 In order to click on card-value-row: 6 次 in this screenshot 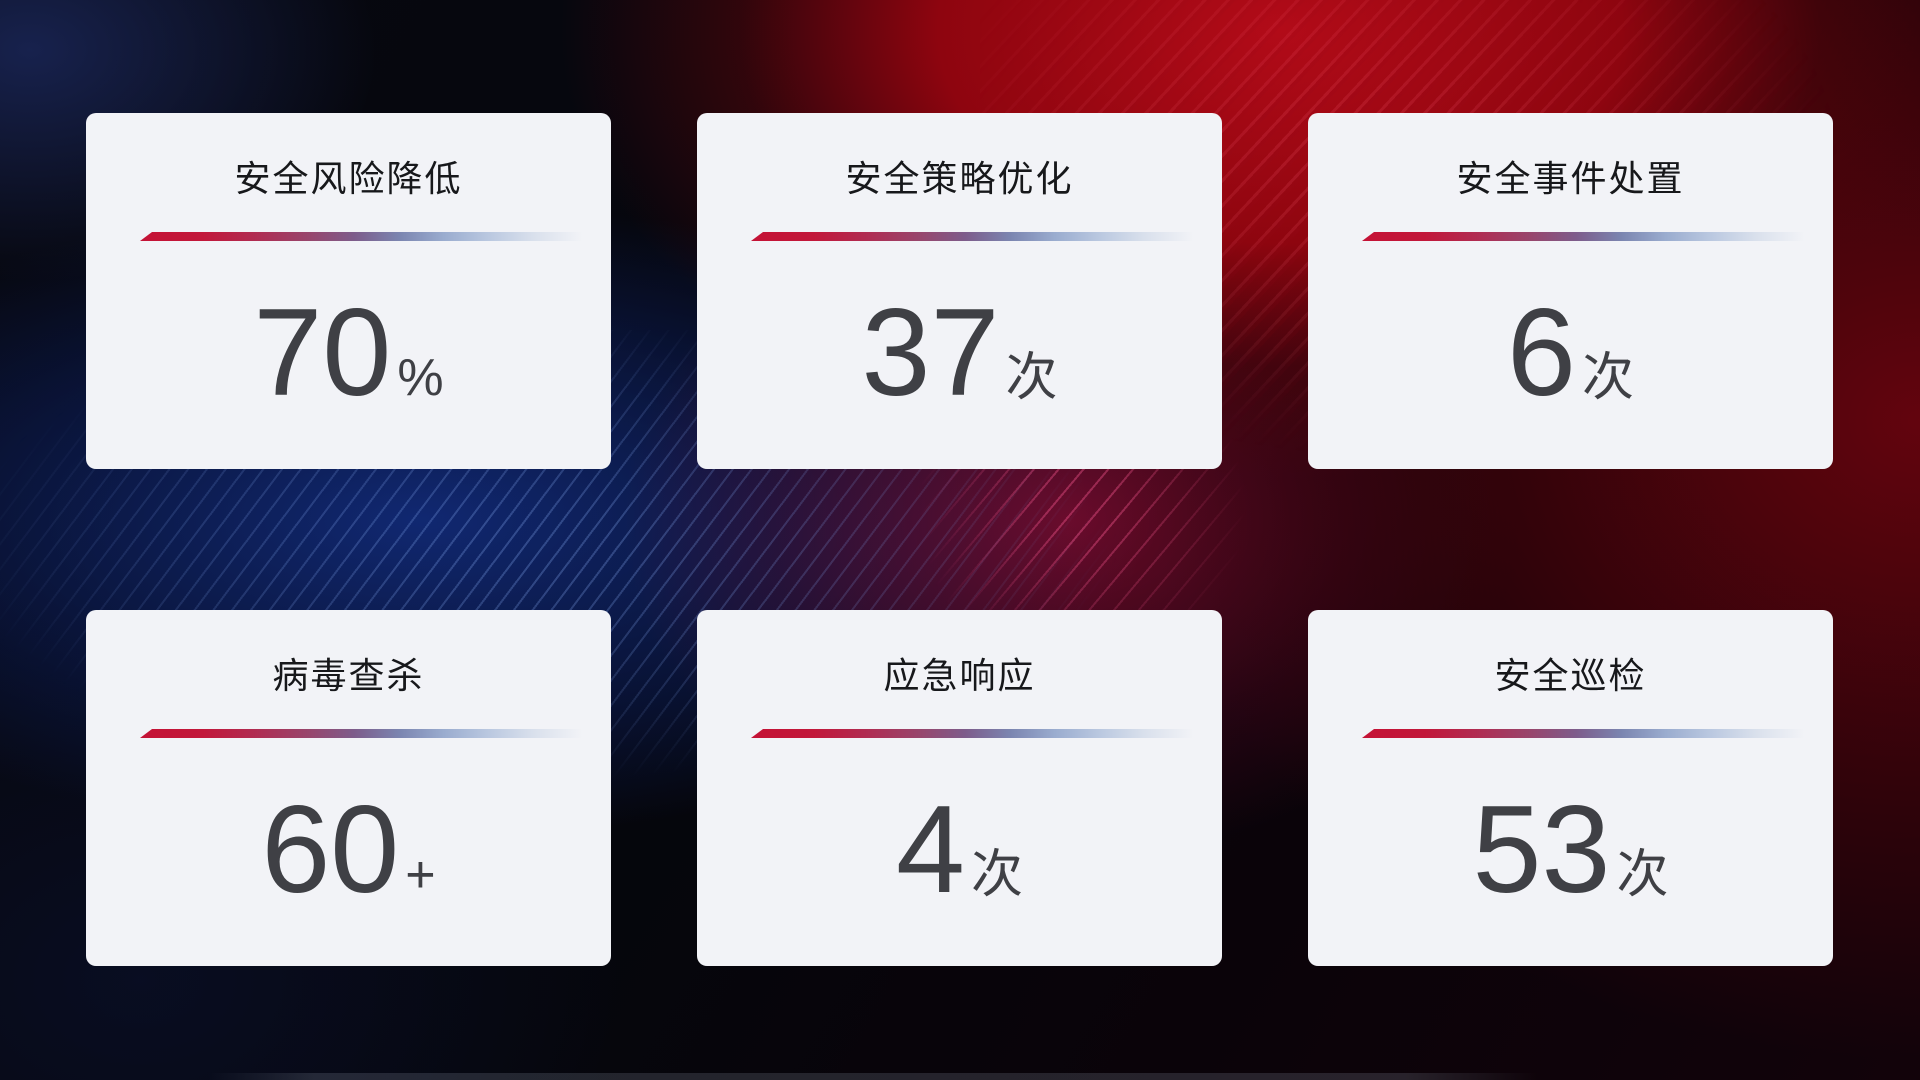, I will do `click(1570, 353)`.